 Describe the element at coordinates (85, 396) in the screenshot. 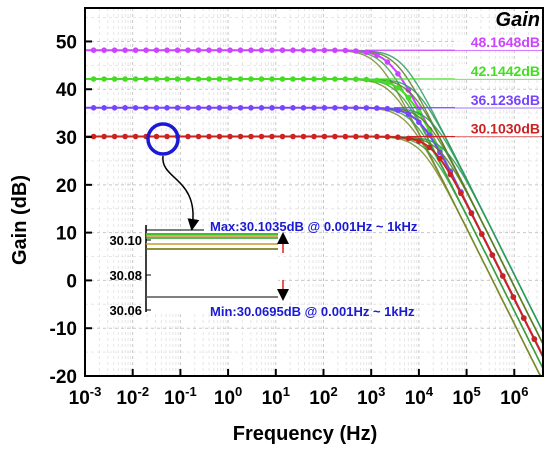

I see `x-tick-label: 10⁻³` at that location.